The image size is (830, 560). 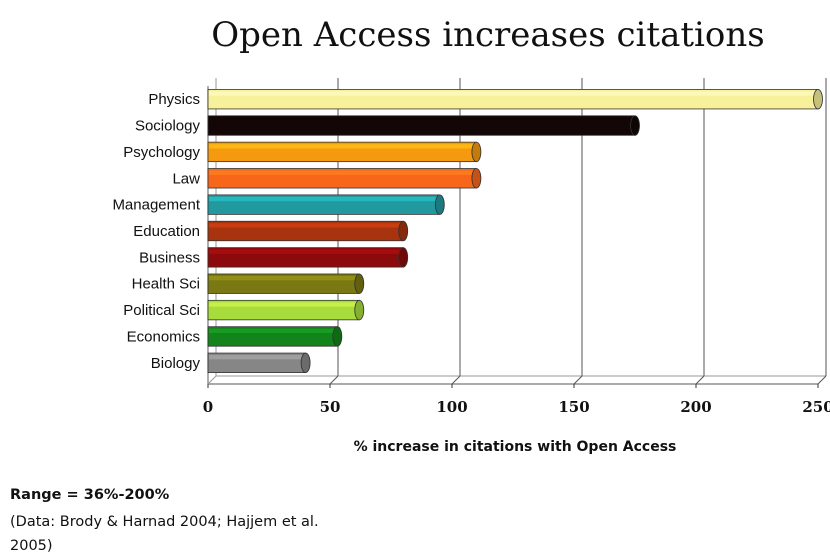 I want to click on category-label: Health Sci, so click(x=166, y=284).